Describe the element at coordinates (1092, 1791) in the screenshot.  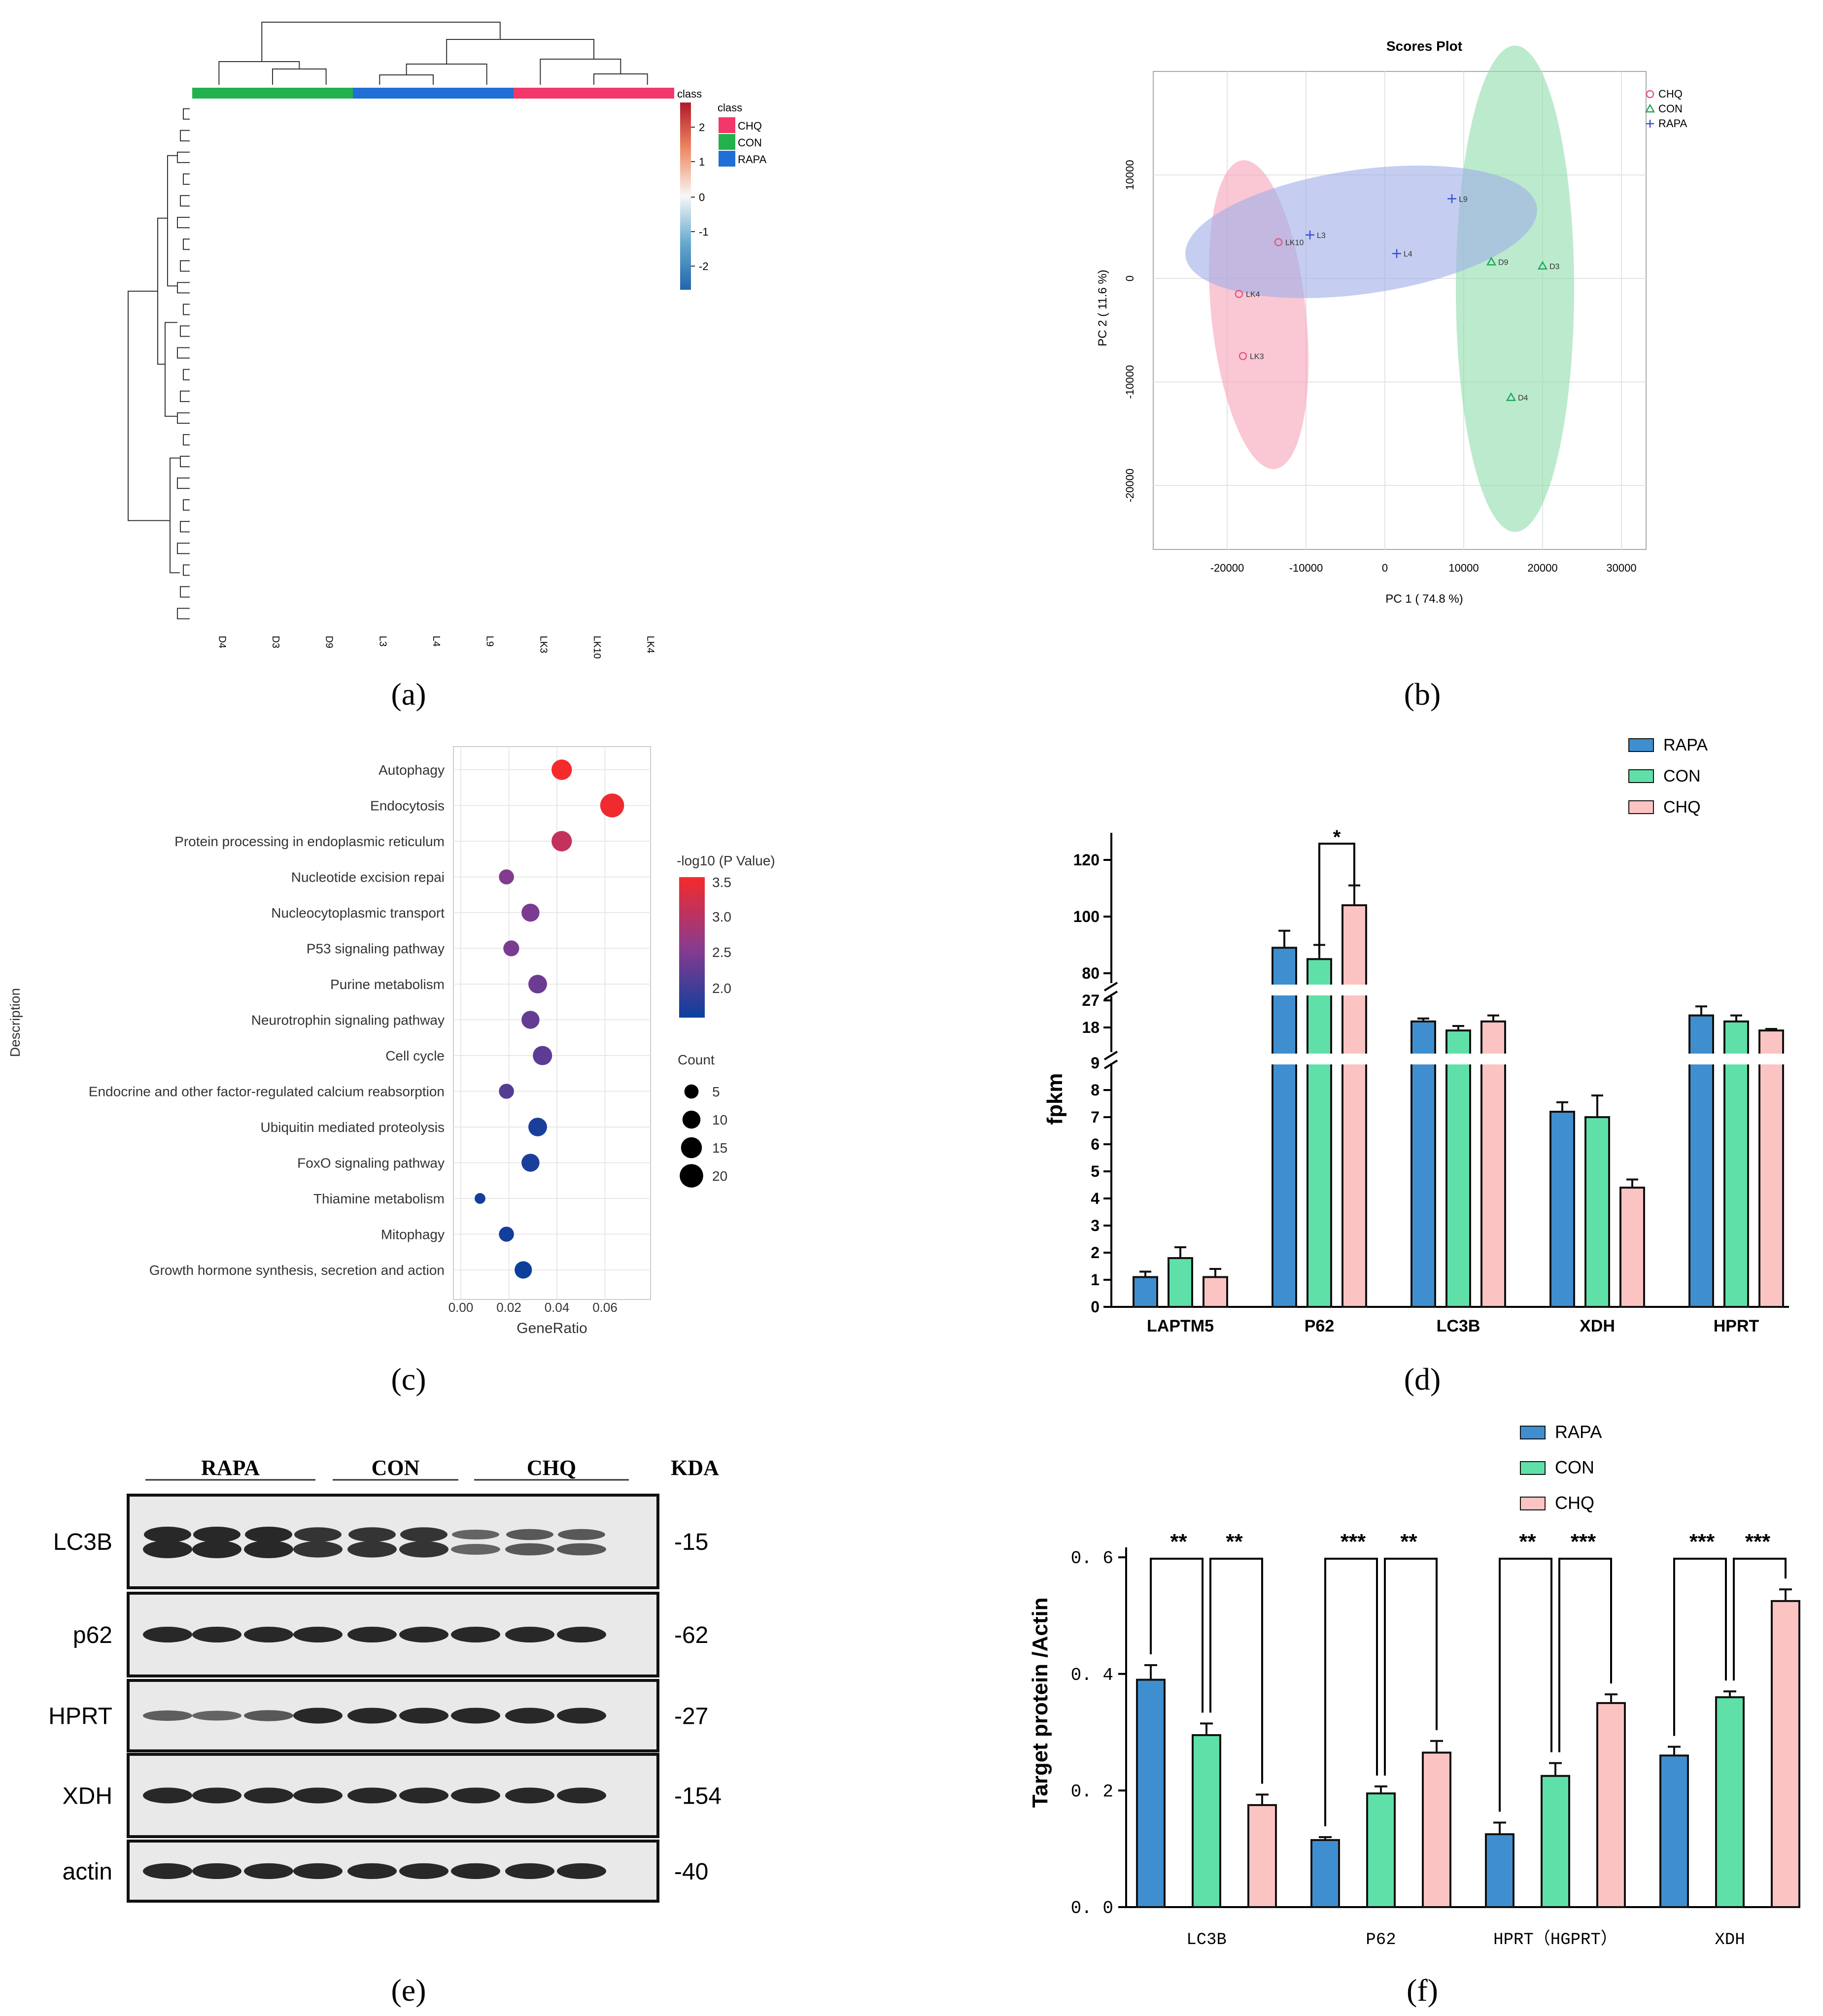
I see `y-tick-label: 0. 2` at that location.